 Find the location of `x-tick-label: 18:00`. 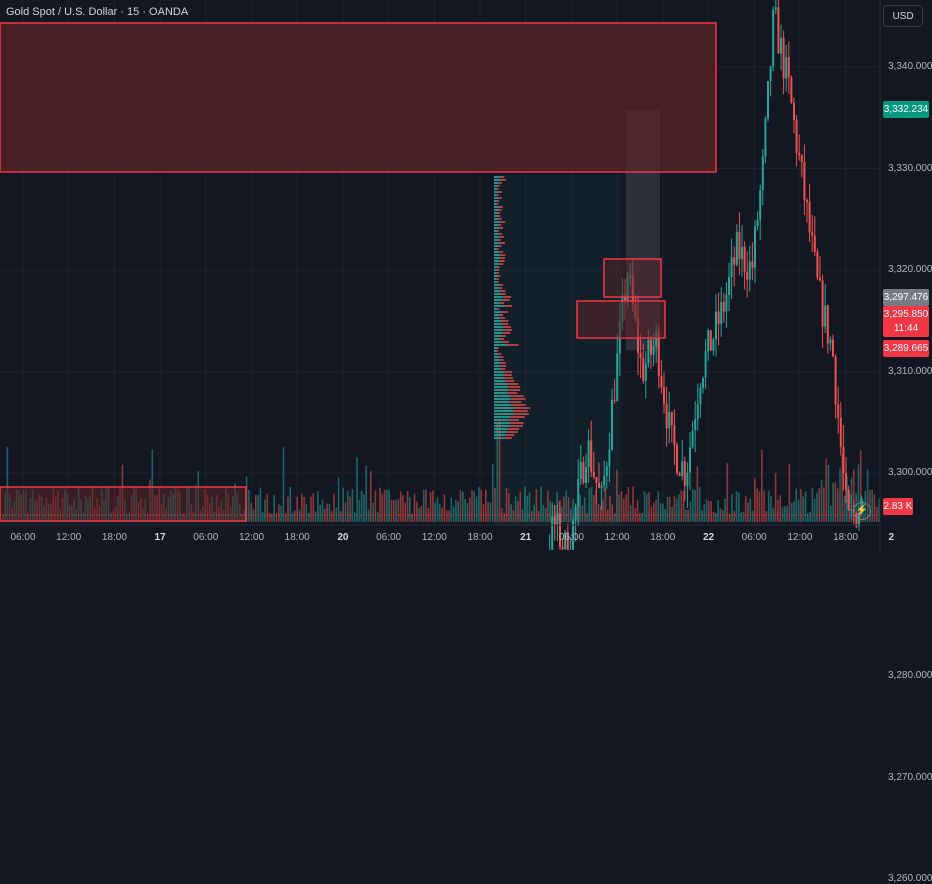

x-tick-label: 18:00 is located at coordinates (846, 537).